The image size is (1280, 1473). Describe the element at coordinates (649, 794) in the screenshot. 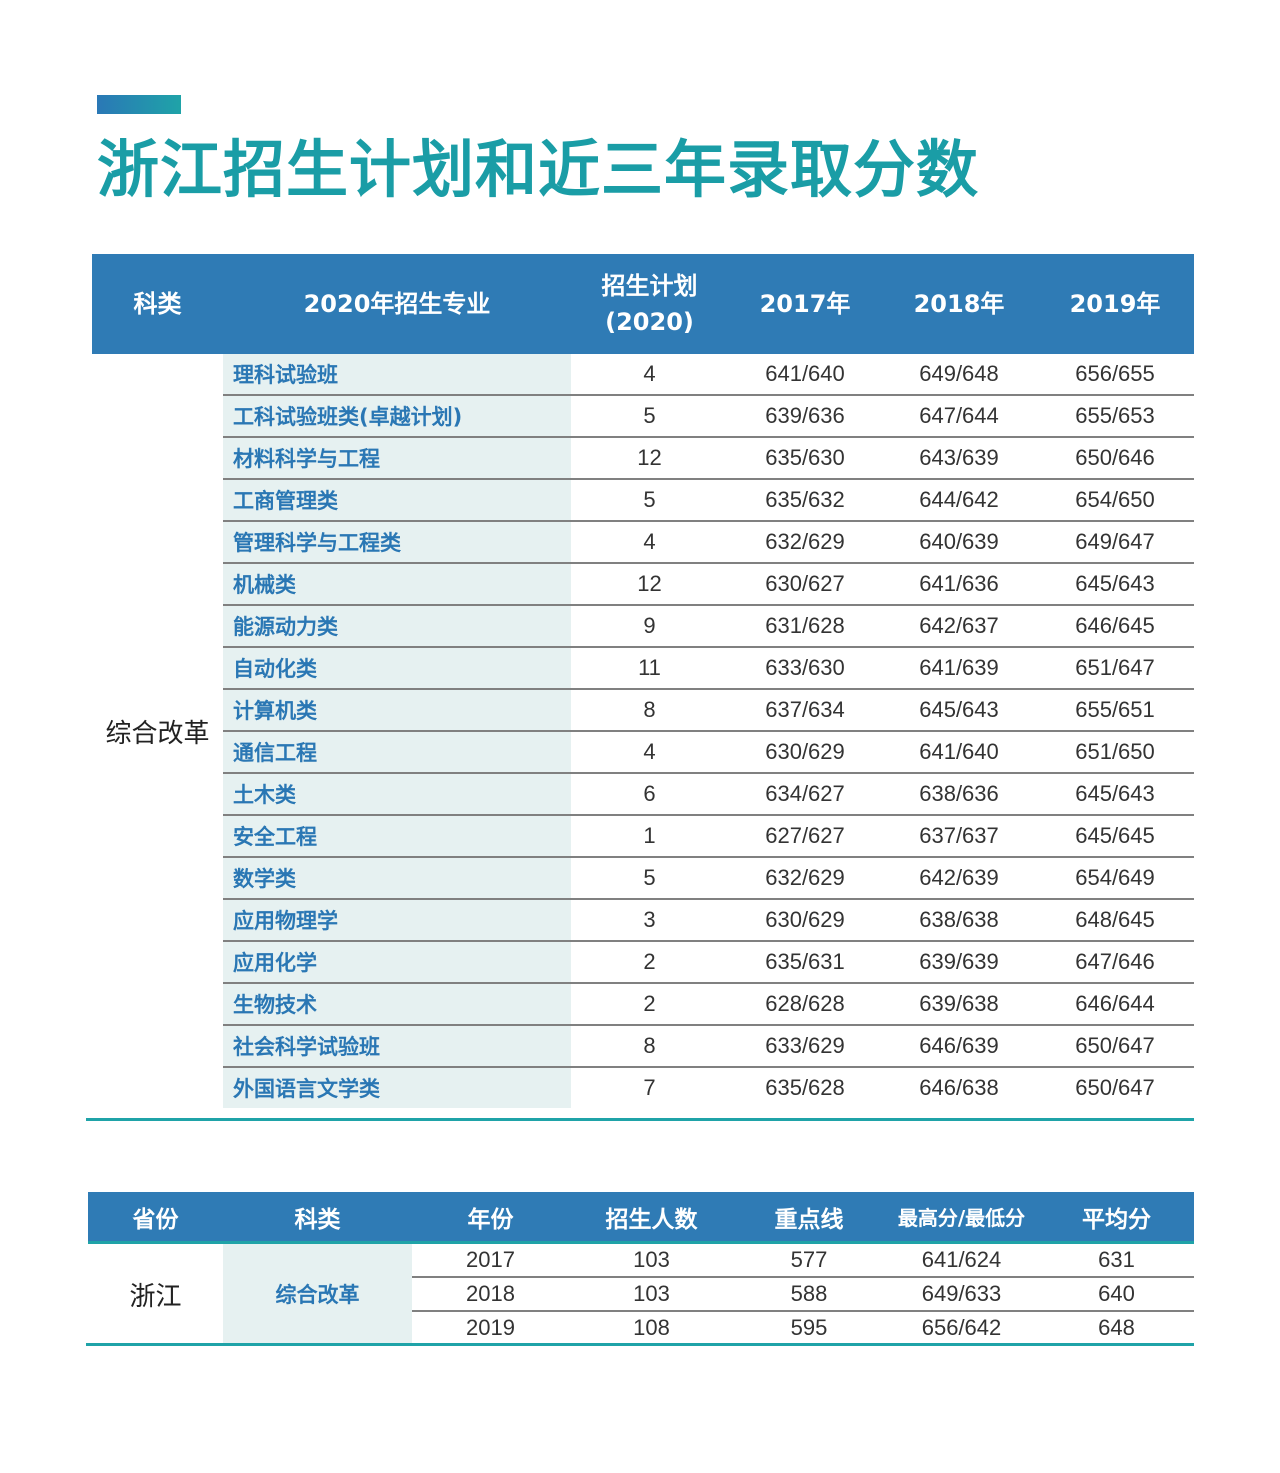

I see `plan-cell: 6` at that location.